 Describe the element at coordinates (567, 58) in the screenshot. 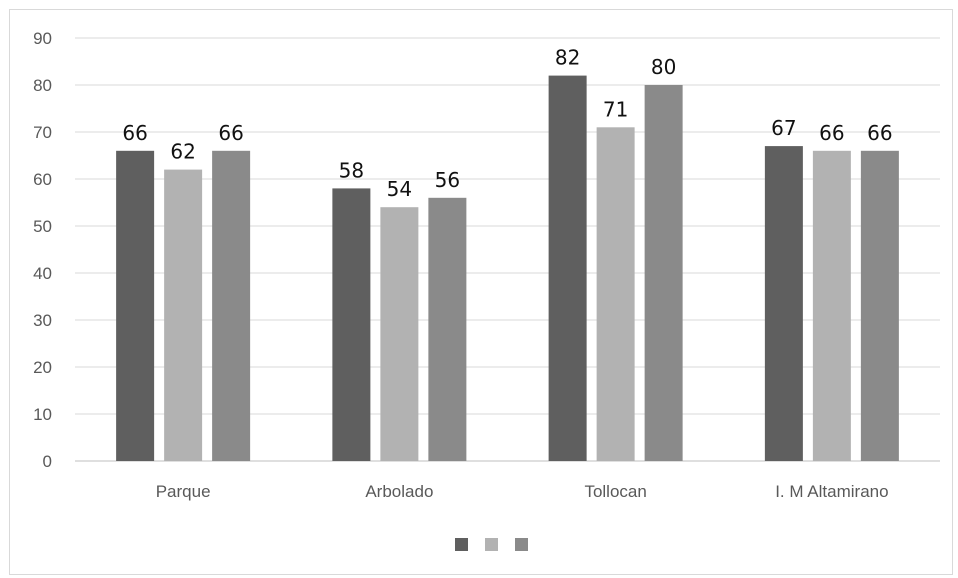

I see `data-label: 82` at that location.